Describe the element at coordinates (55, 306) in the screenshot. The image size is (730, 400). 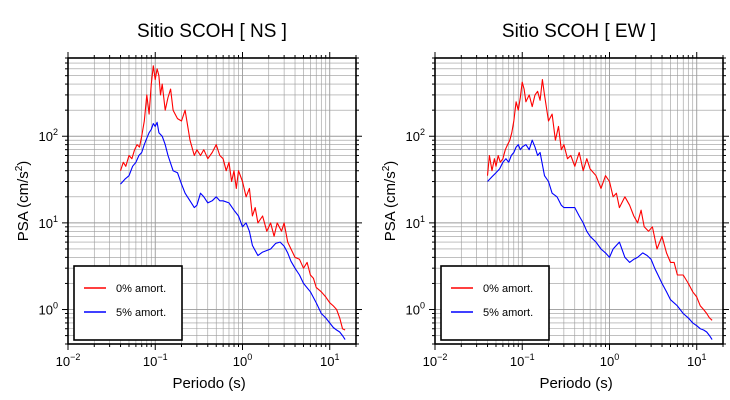
I see `chart-1-y-tick-exp: 0` at that location.